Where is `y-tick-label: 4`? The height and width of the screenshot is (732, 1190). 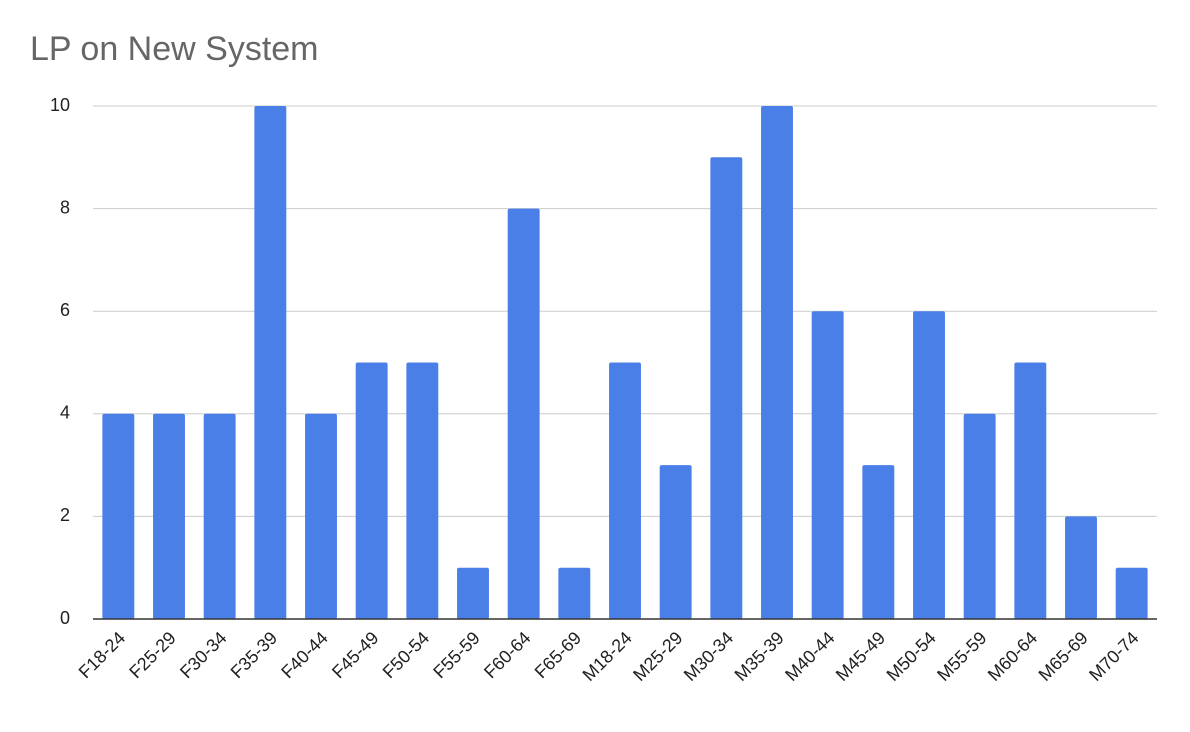
y-tick-label: 4 is located at coordinates (65, 413).